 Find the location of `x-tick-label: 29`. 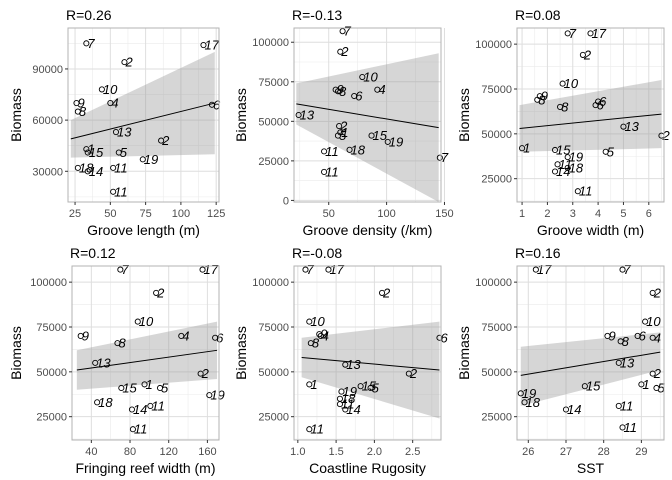

x-tick-label: 29 is located at coordinates (641, 452).